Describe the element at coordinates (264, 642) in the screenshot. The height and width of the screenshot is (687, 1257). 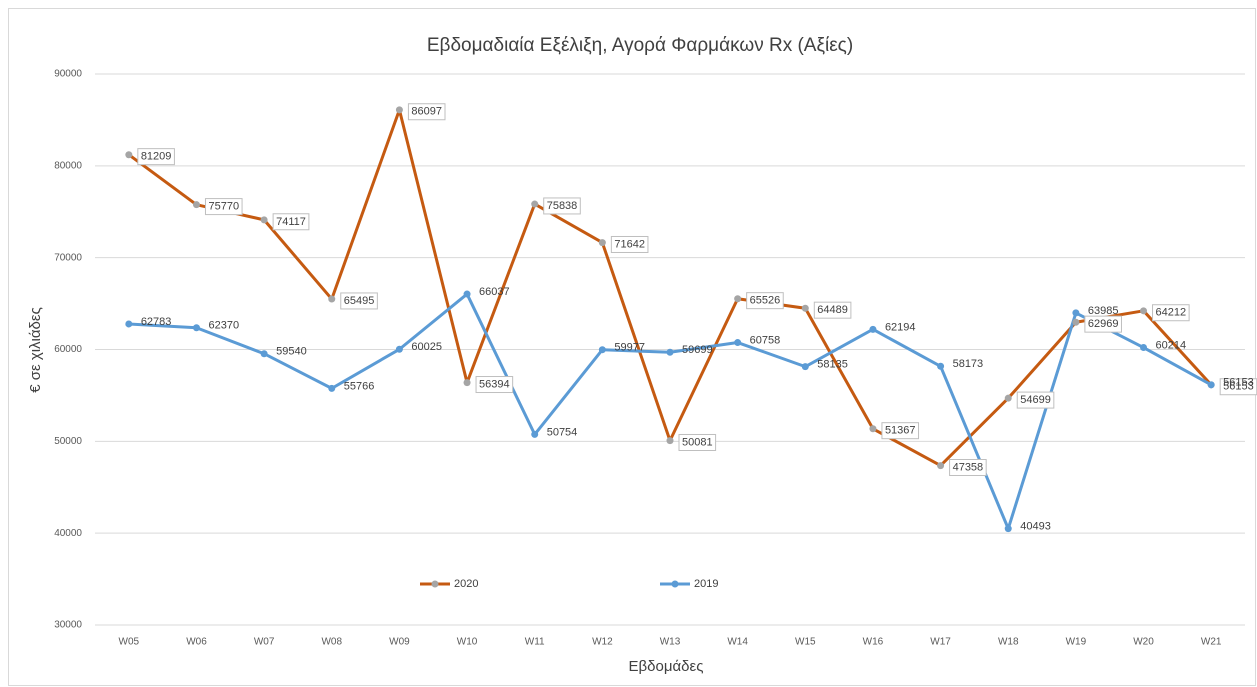
I see `x-tick-label: W07` at that location.